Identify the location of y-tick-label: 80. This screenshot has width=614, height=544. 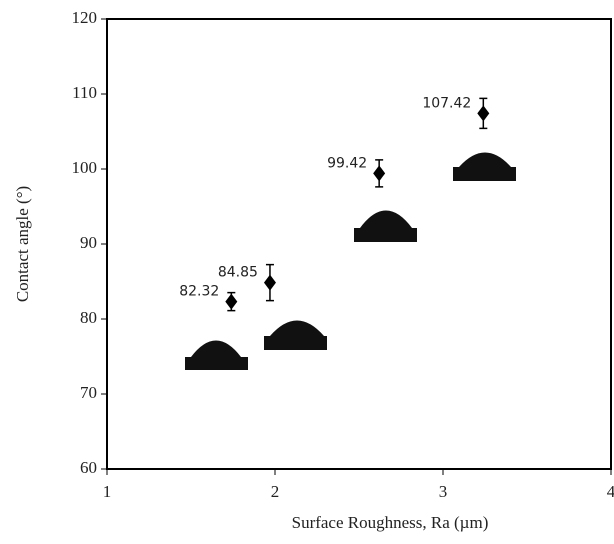
(88, 317).